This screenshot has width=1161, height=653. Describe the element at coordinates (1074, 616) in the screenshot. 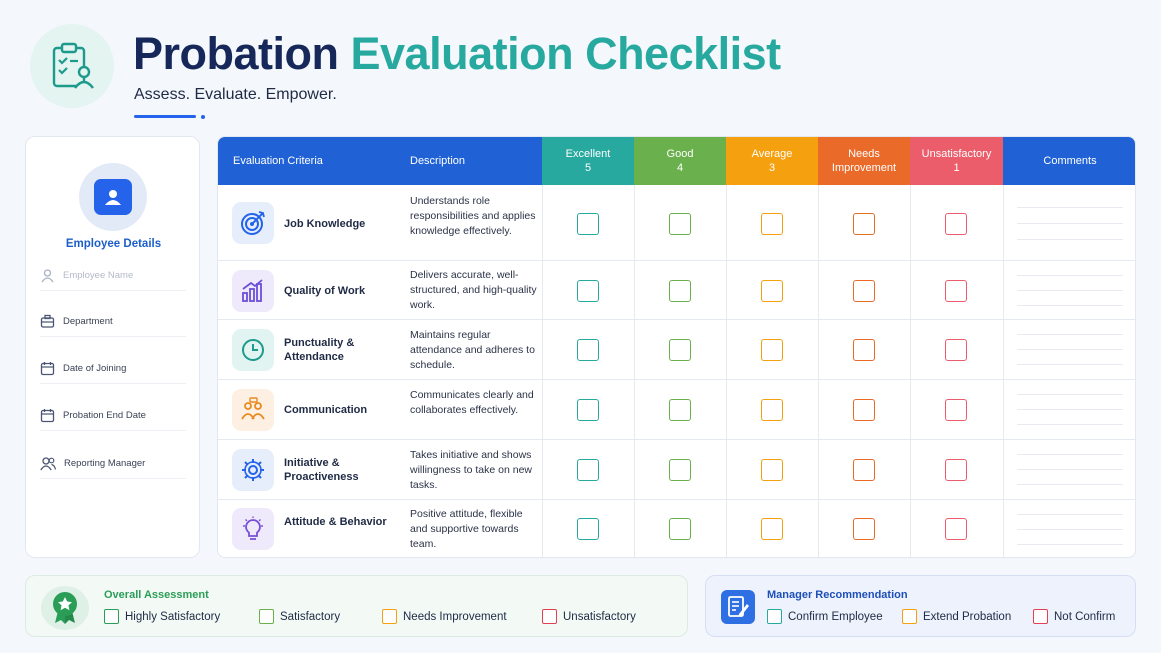

I see `option-not-confirm: Not Confirm` at that location.